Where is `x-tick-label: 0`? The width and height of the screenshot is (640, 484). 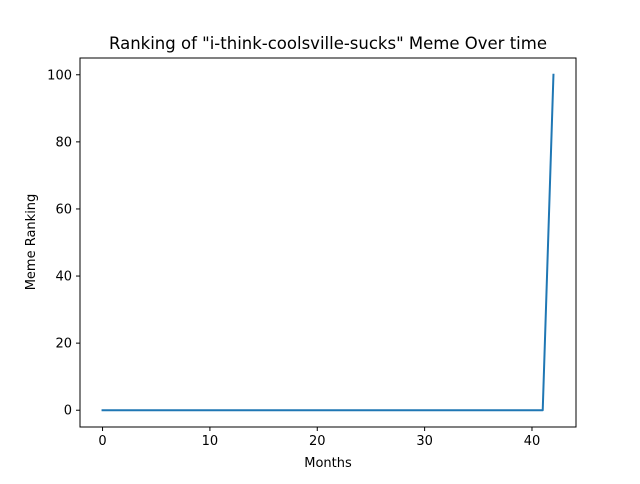
x-tick-label: 0 is located at coordinates (102, 441).